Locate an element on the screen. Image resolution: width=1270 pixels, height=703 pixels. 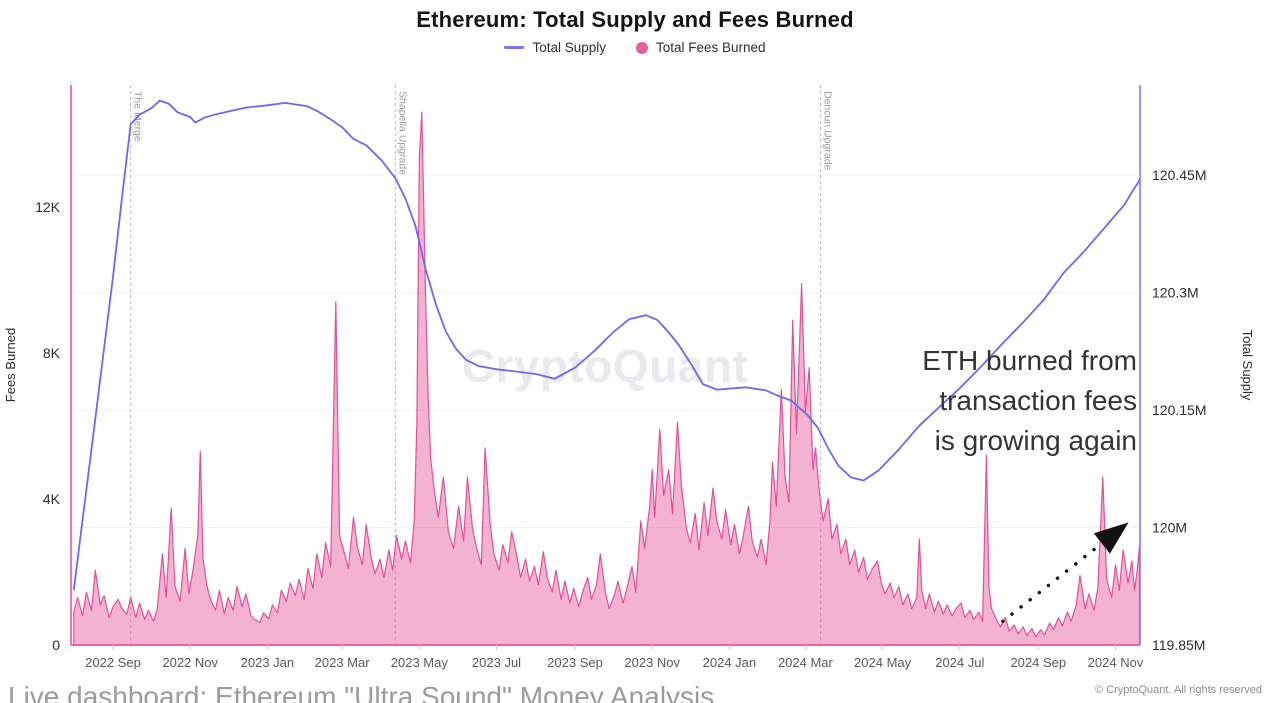
annotation-line: is growing again is located at coordinates (1035, 440).